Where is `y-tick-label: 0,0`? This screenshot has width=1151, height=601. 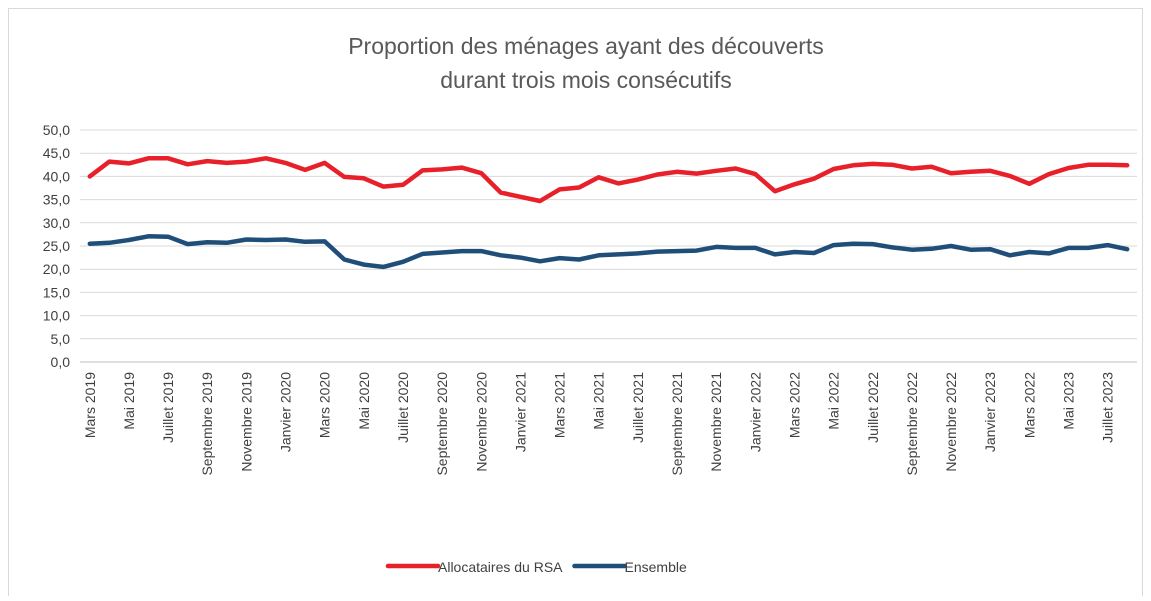
y-tick-label: 0,0 is located at coordinates (61, 362).